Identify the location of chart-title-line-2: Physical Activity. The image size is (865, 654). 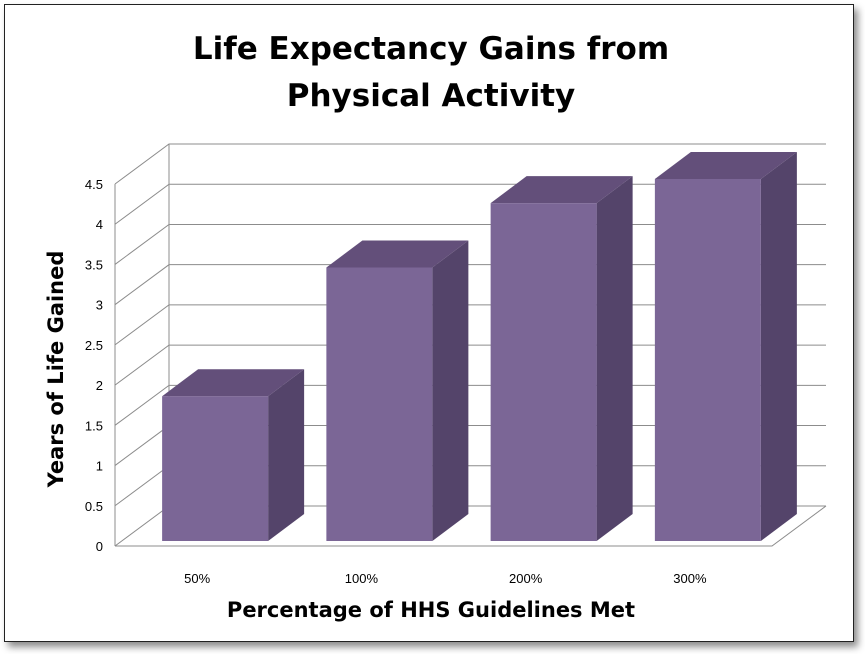
(431, 96).